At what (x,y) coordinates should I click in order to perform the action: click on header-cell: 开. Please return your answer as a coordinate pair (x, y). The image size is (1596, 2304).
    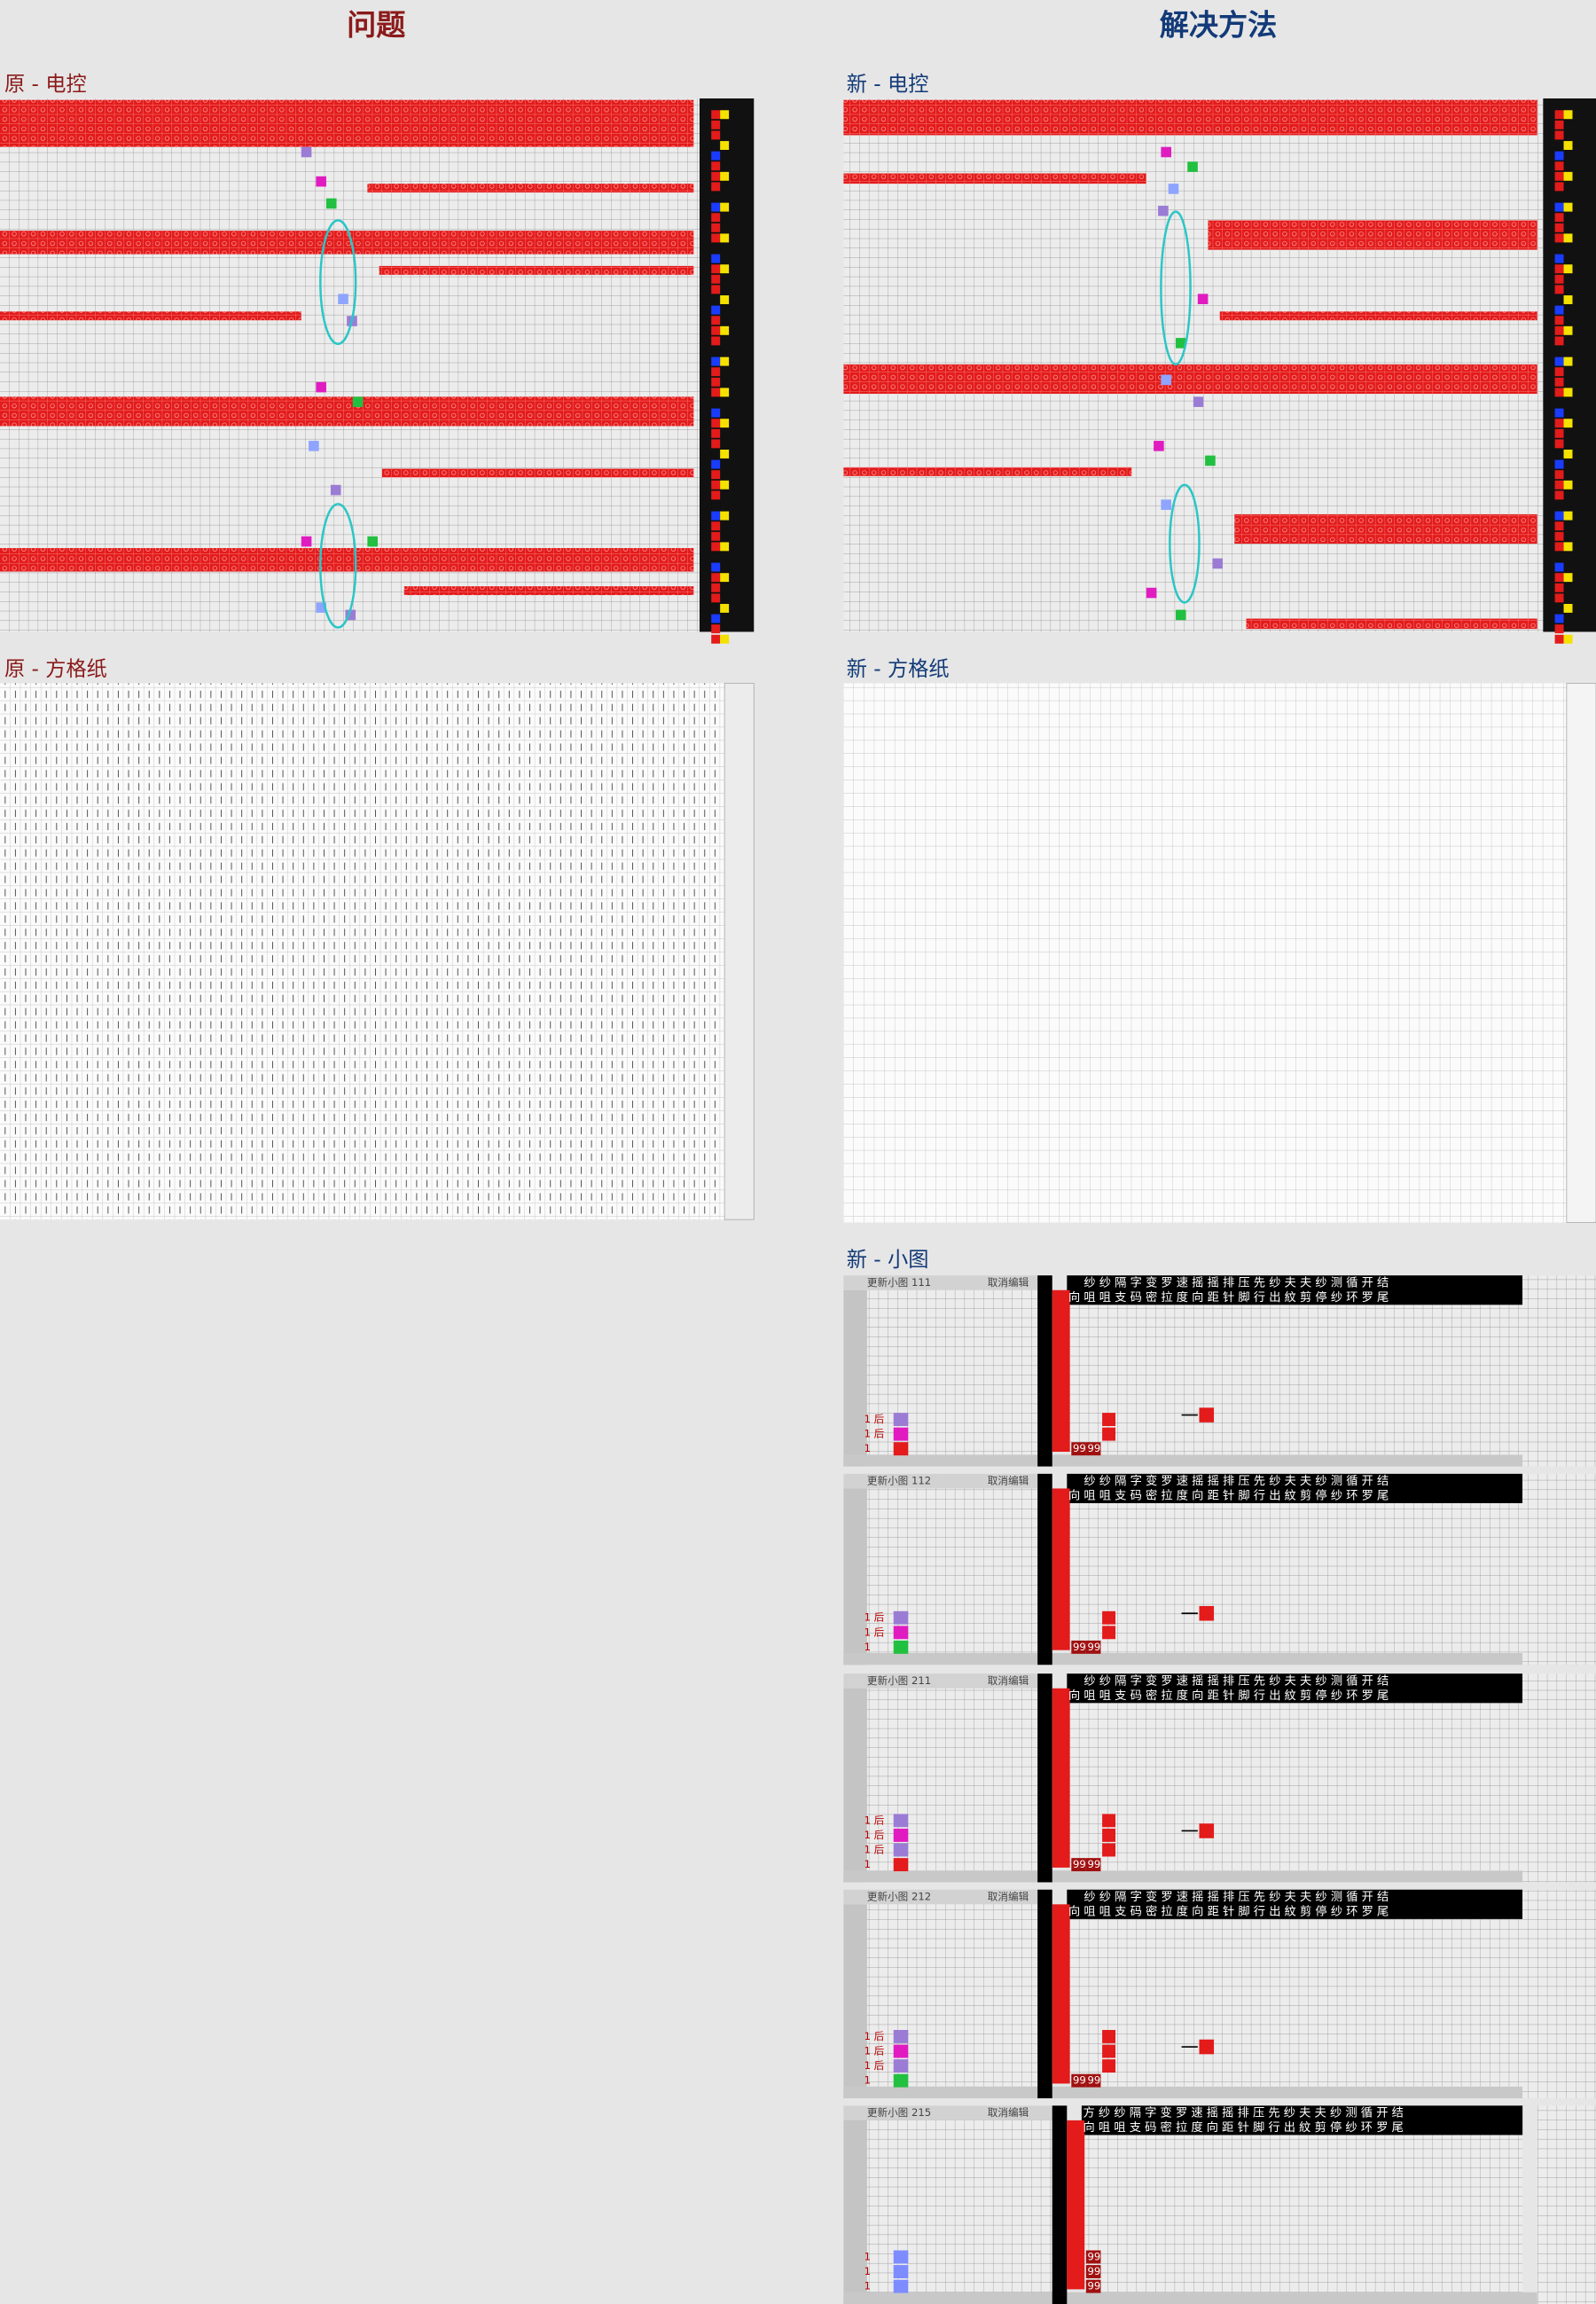
    Looking at the image, I should click on (1368, 1482).